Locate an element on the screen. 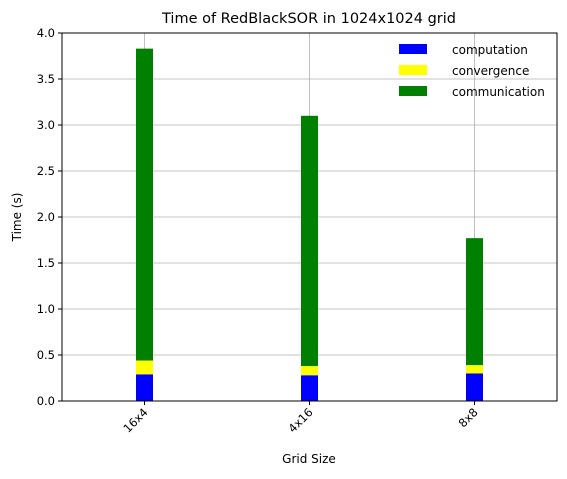  bar-convergence-4x16 is located at coordinates (309, 371).